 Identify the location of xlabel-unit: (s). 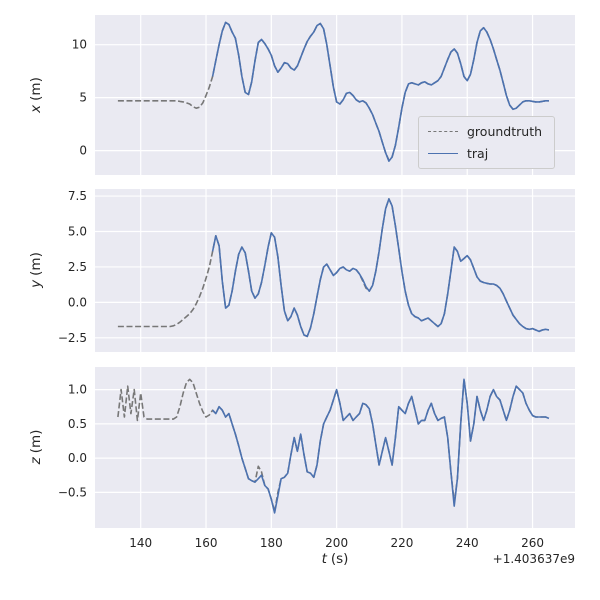
(339, 559).